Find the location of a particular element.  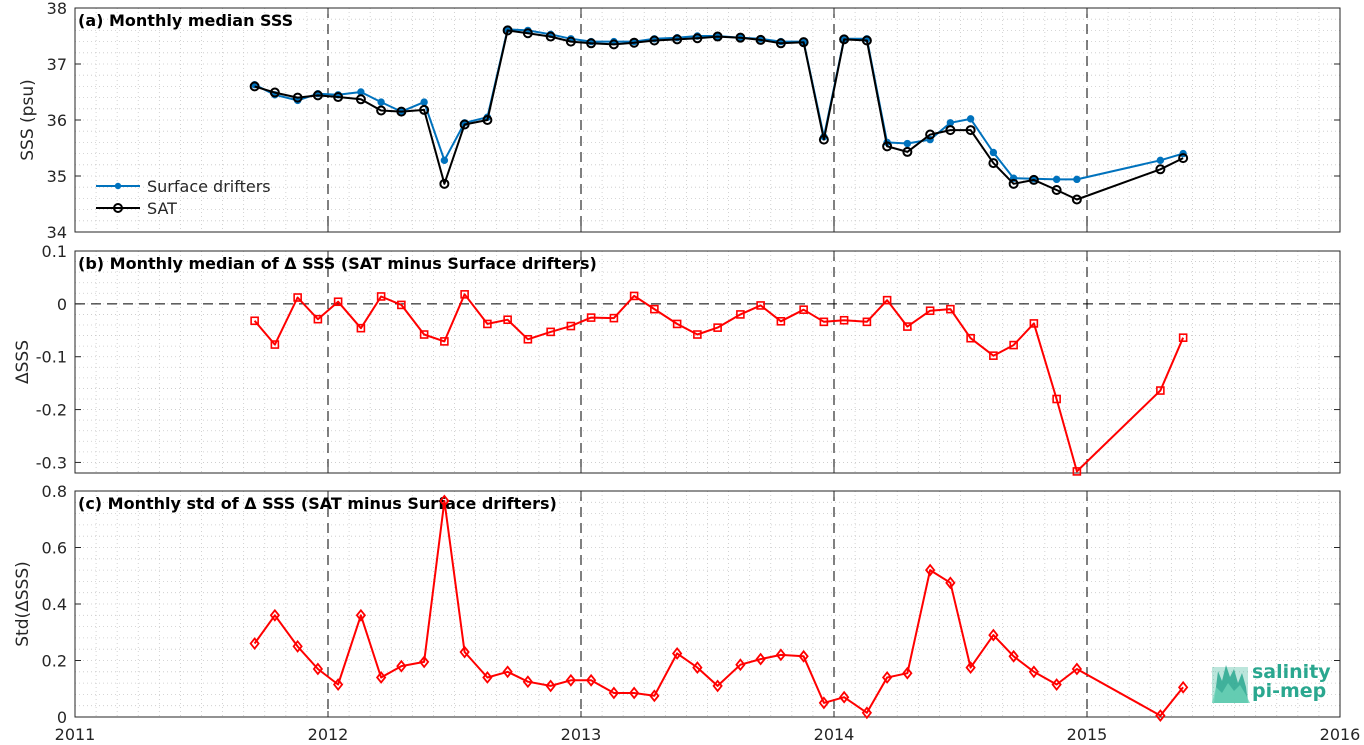

logo-line1: salinity is located at coordinates (1291, 672).